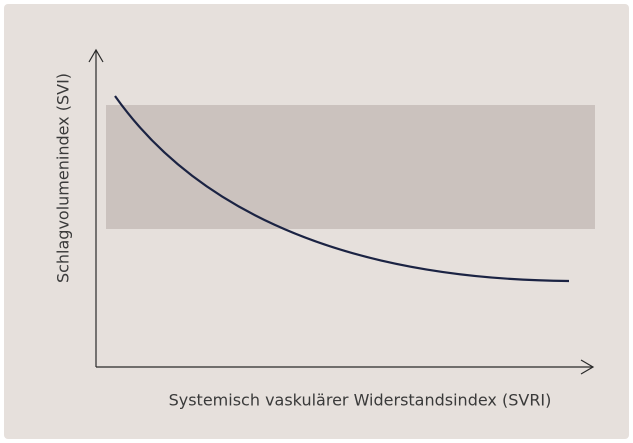  Describe the element at coordinates (96, 55) in the screenshot. I see `y-axis-arrow` at that location.